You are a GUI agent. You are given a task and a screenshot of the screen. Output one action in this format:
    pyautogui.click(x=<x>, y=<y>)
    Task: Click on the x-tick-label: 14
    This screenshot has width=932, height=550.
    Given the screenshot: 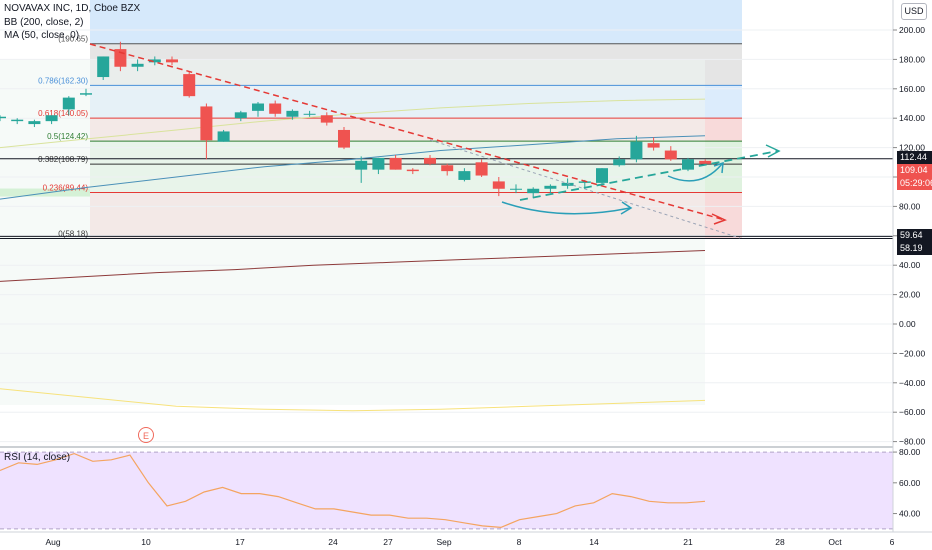 What is the action you would take?
    pyautogui.click(x=594, y=542)
    